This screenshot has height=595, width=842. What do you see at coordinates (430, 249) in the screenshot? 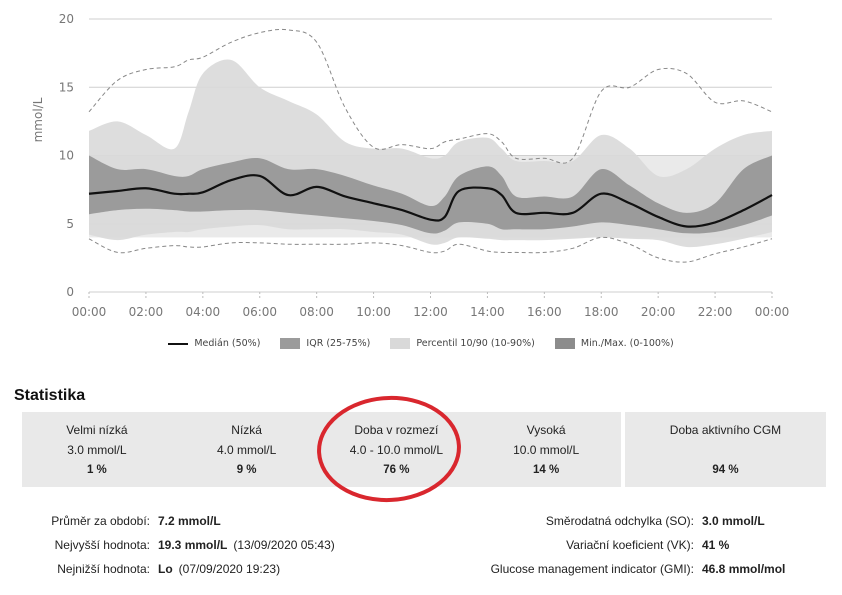
I see `min-line` at bounding box center [430, 249].